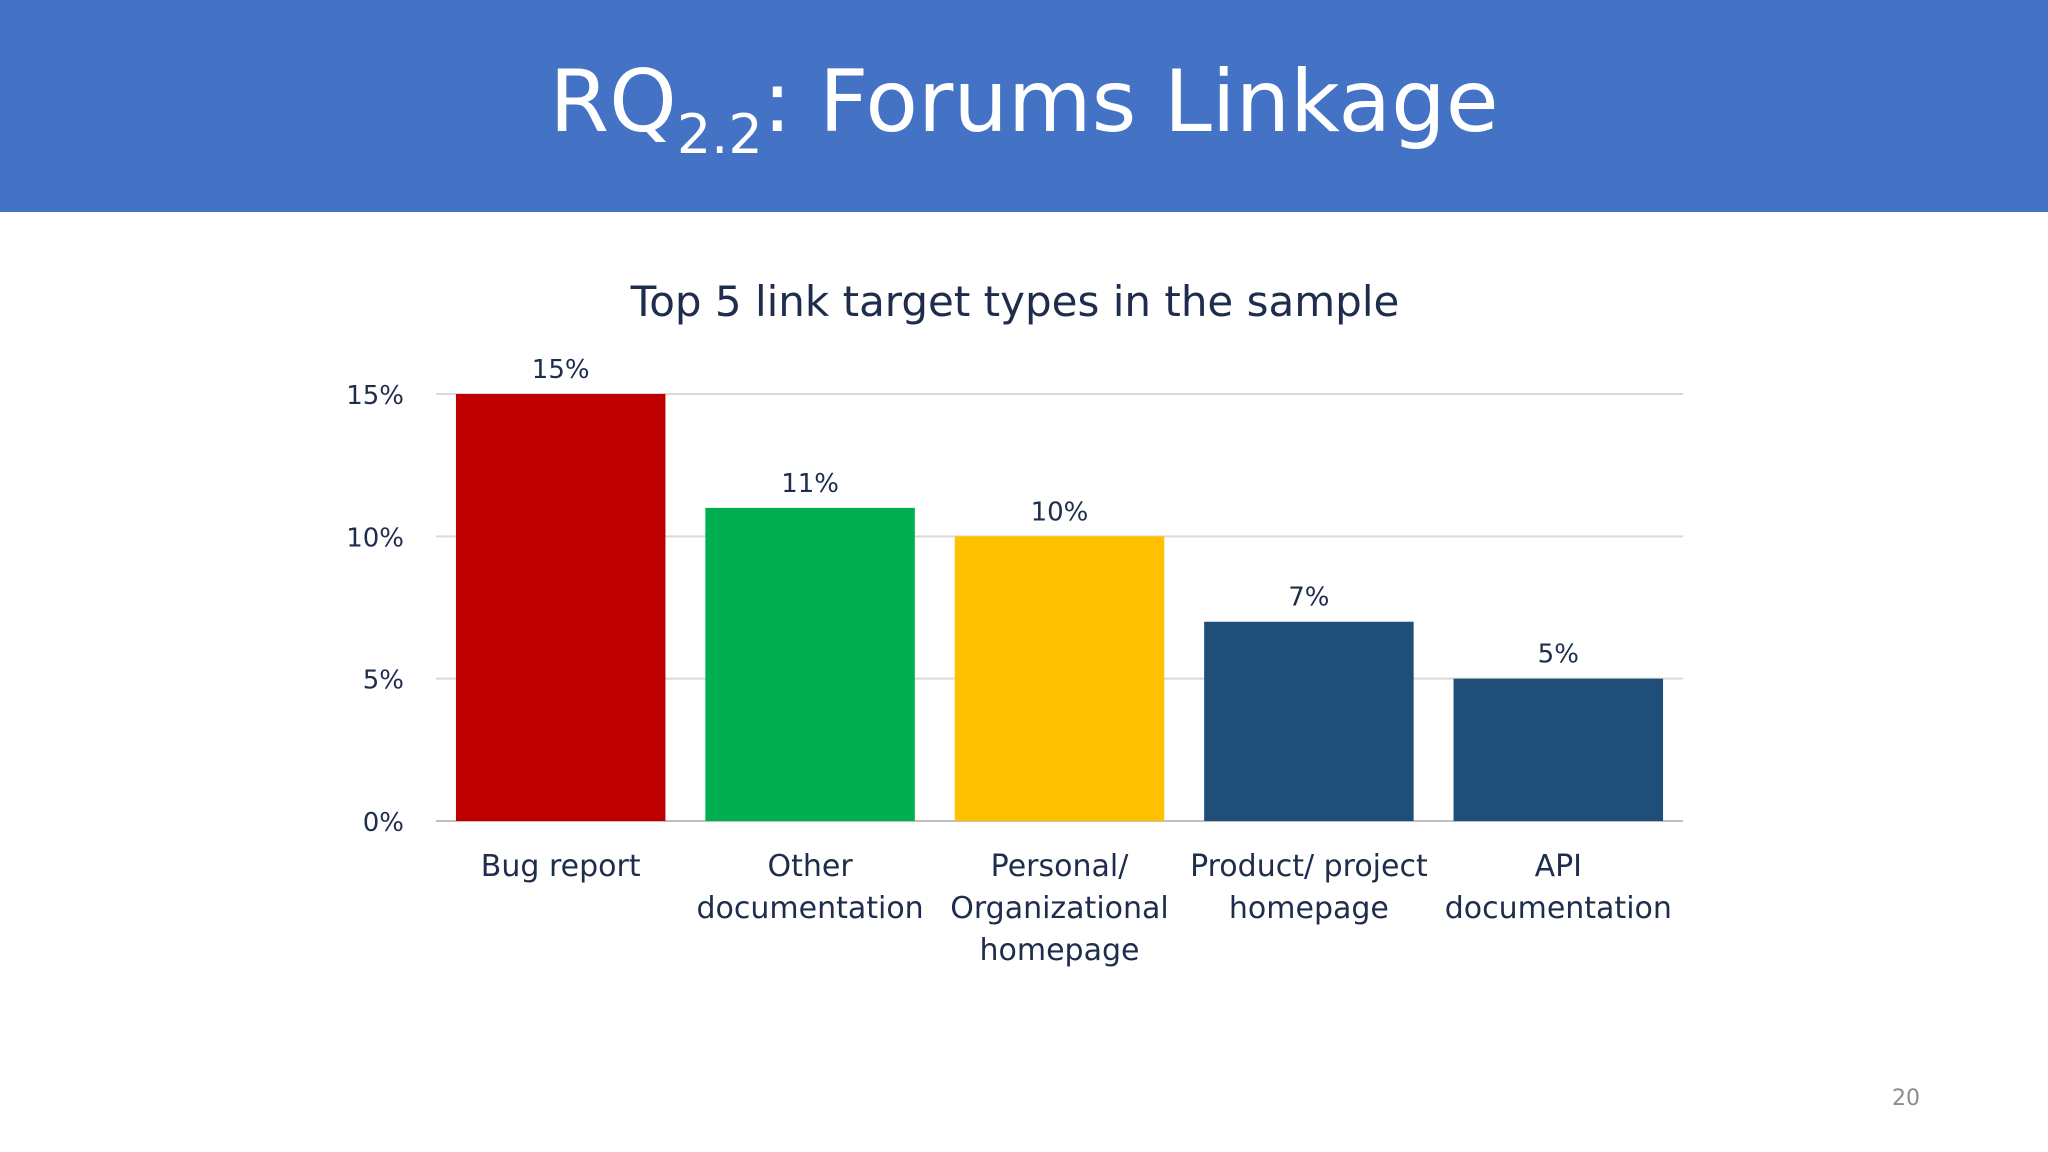 Image resolution: width=2048 pixels, height=1152 pixels. Describe the element at coordinates (1130, 102) in the screenshot. I see `slide-title-rest: : Forums Linkage` at that location.